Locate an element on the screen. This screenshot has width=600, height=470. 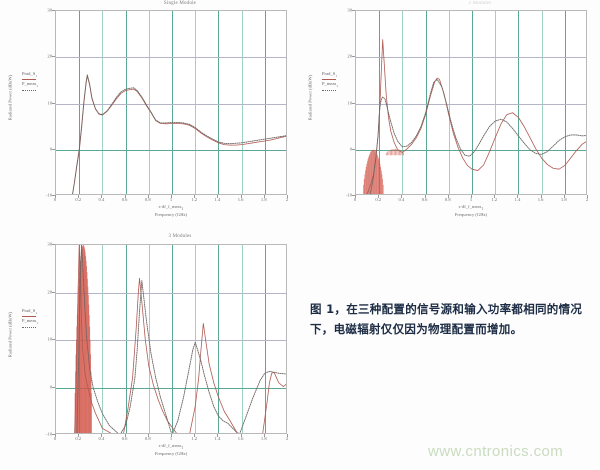
x-tick-label: 1.2 is located at coordinates (194, 438).